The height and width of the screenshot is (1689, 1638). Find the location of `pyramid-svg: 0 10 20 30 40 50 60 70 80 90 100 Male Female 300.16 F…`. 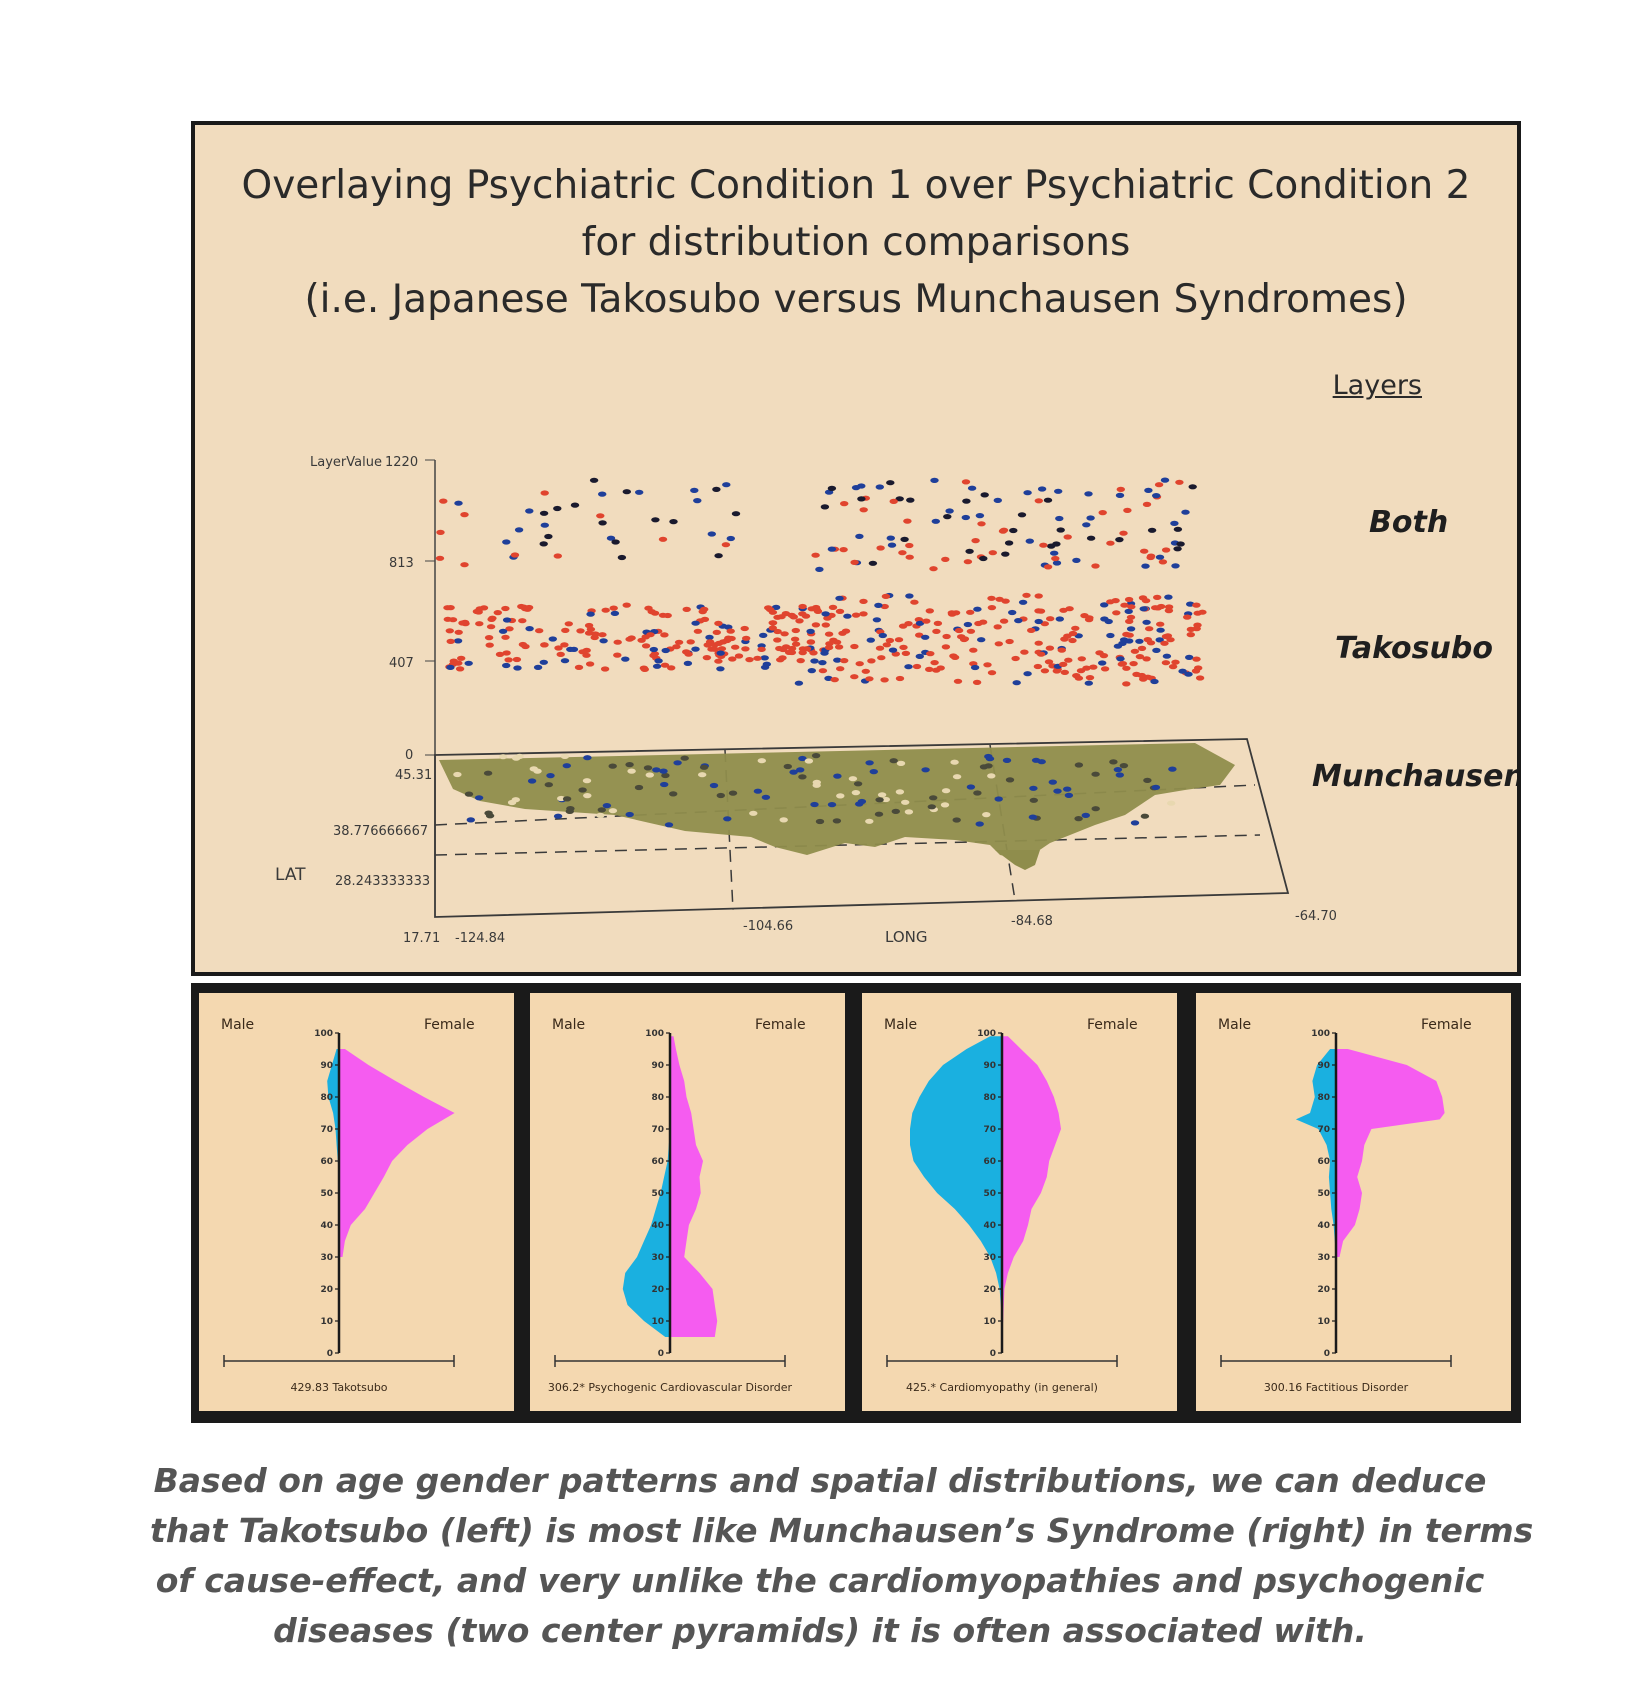

pyramid-svg: 0 10 20 30 40 50 60 70 80 90 100 Male Female 300.16 F… is located at coordinates (1345, 1205).